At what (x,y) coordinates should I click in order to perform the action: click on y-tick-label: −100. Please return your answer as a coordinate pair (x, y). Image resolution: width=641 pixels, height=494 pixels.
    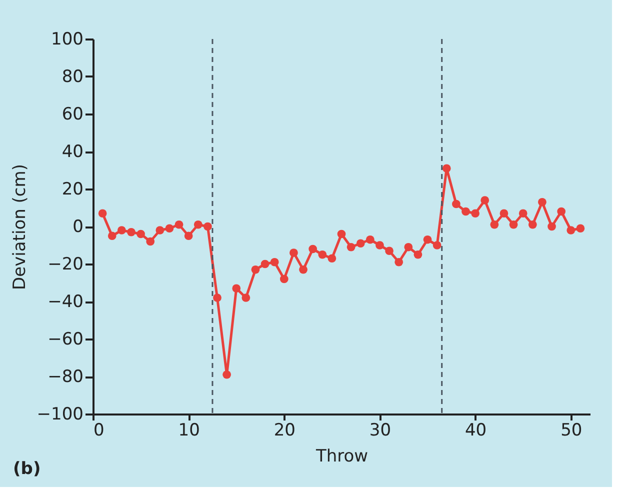
    Looking at the image, I should click on (60, 414).